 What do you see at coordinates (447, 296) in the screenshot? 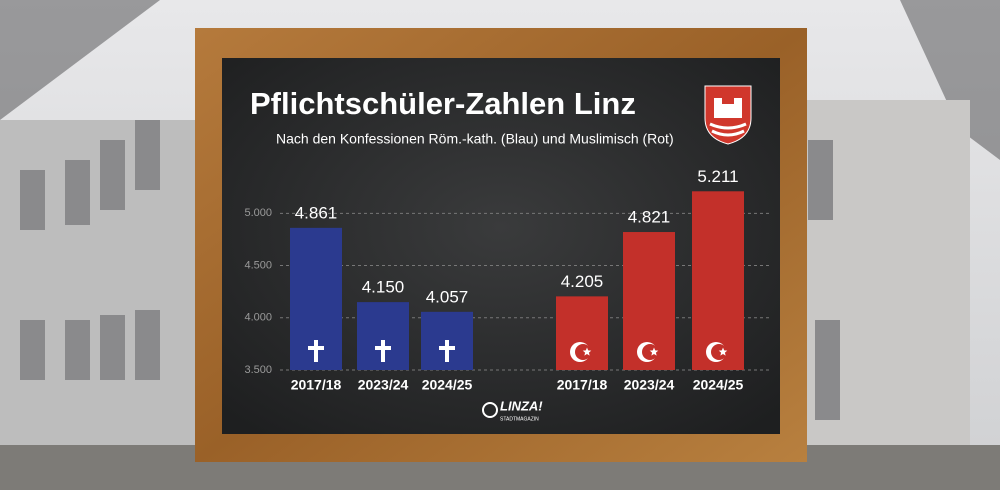
I see `value-label: 4.057` at bounding box center [447, 296].